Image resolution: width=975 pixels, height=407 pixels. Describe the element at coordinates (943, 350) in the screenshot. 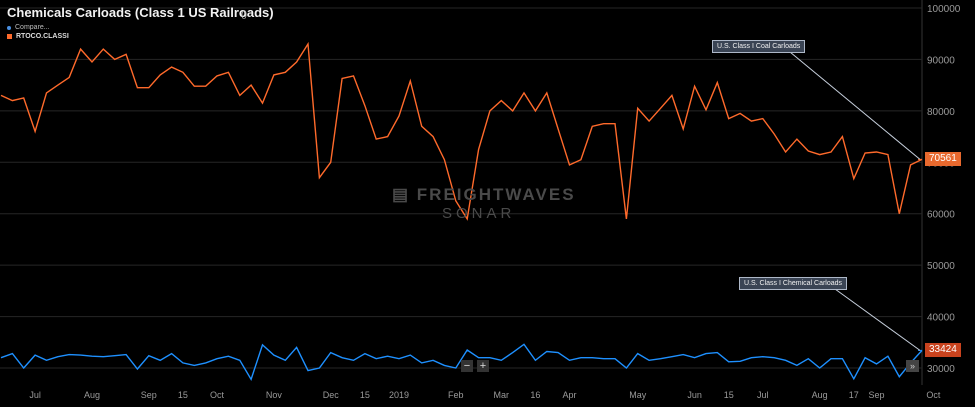

I see `last-value-chemical: 33424` at that location.